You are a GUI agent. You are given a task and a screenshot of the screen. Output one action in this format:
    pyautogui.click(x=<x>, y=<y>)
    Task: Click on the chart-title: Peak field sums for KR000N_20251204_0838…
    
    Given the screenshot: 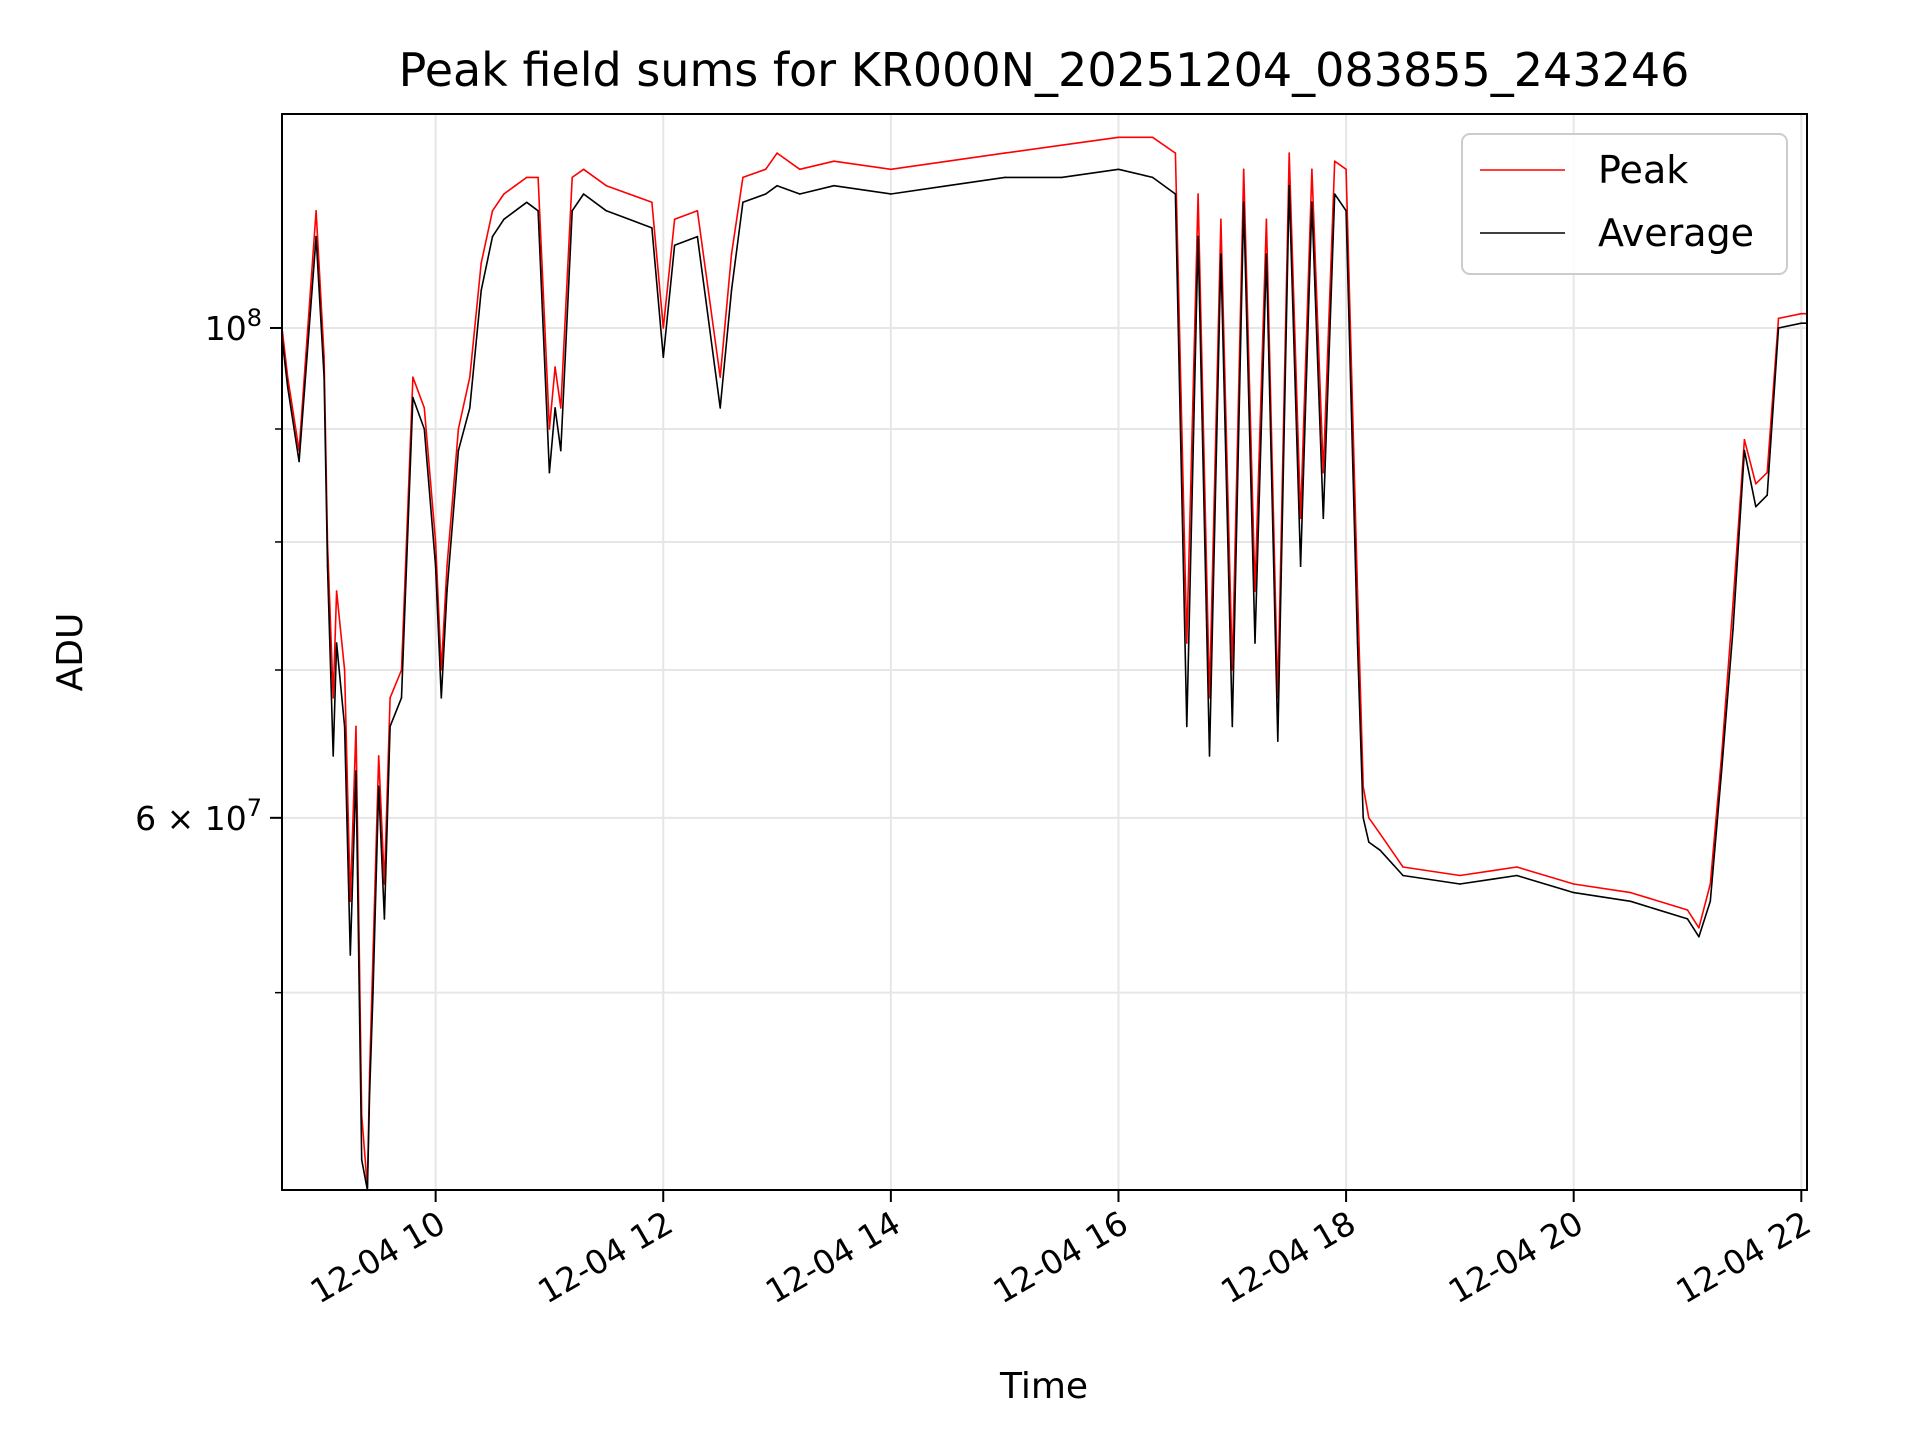 What is the action you would take?
    pyautogui.click(x=1044, y=70)
    